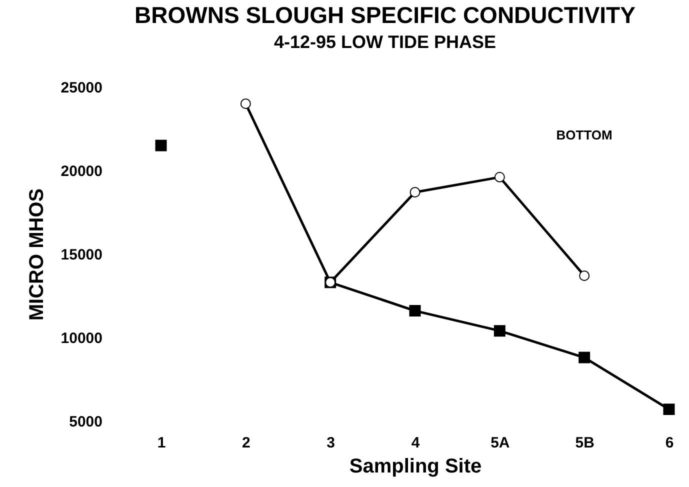  What do you see at coordinates (81, 88) in the screenshot?
I see `y-tick-label: 25000` at bounding box center [81, 88].